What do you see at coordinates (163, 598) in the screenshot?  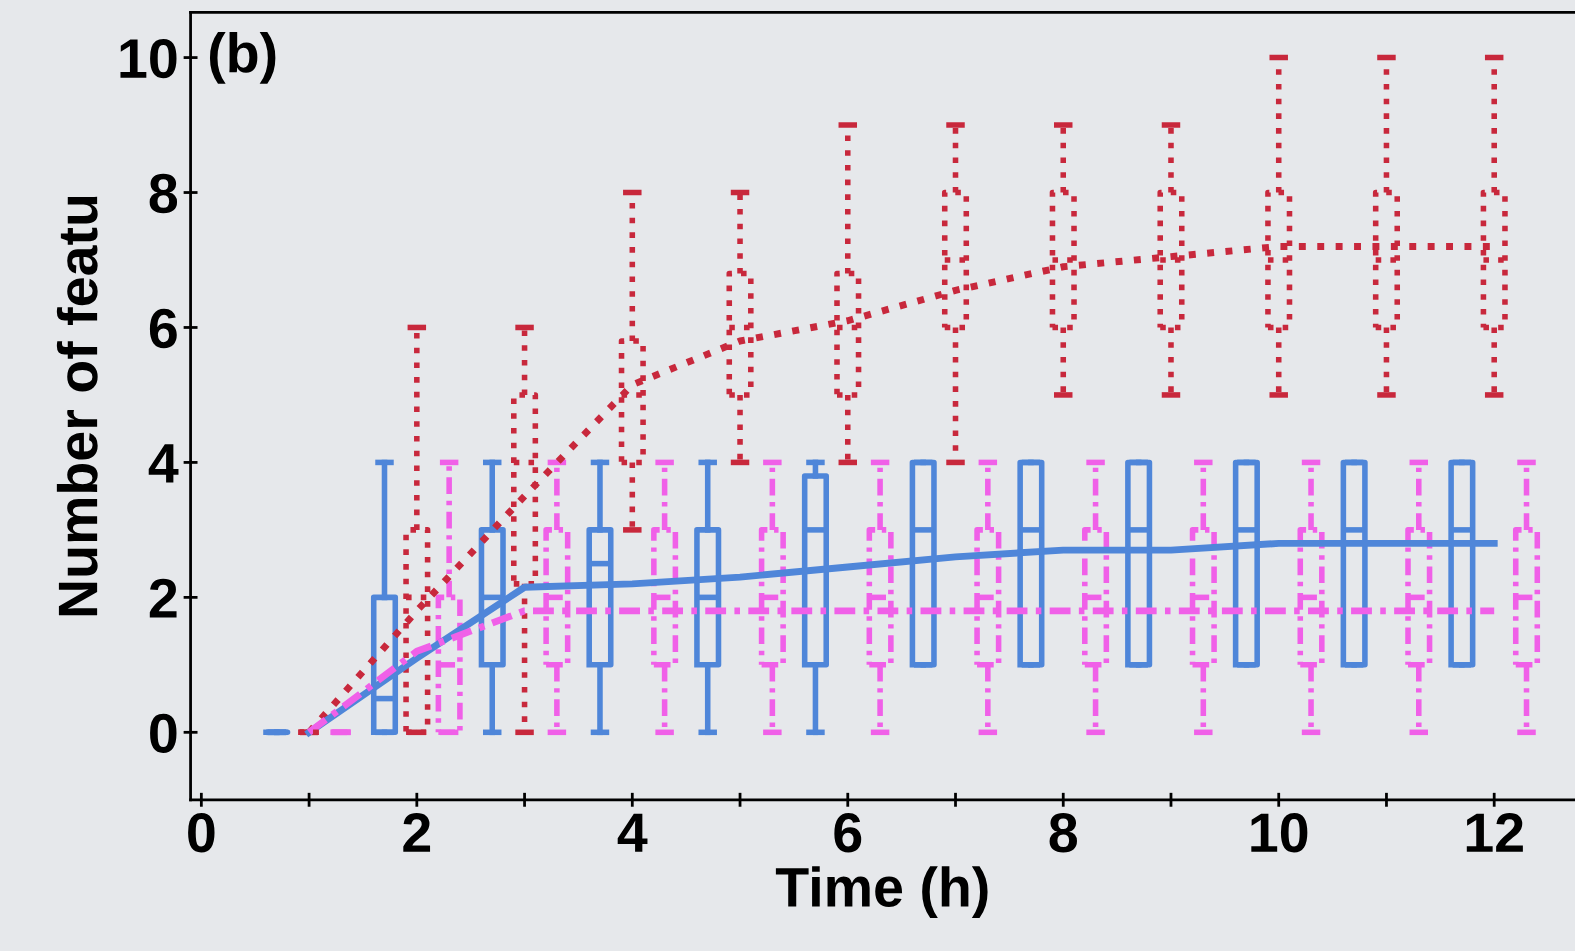 I see `y-tick-label: 2` at bounding box center [163, 598].